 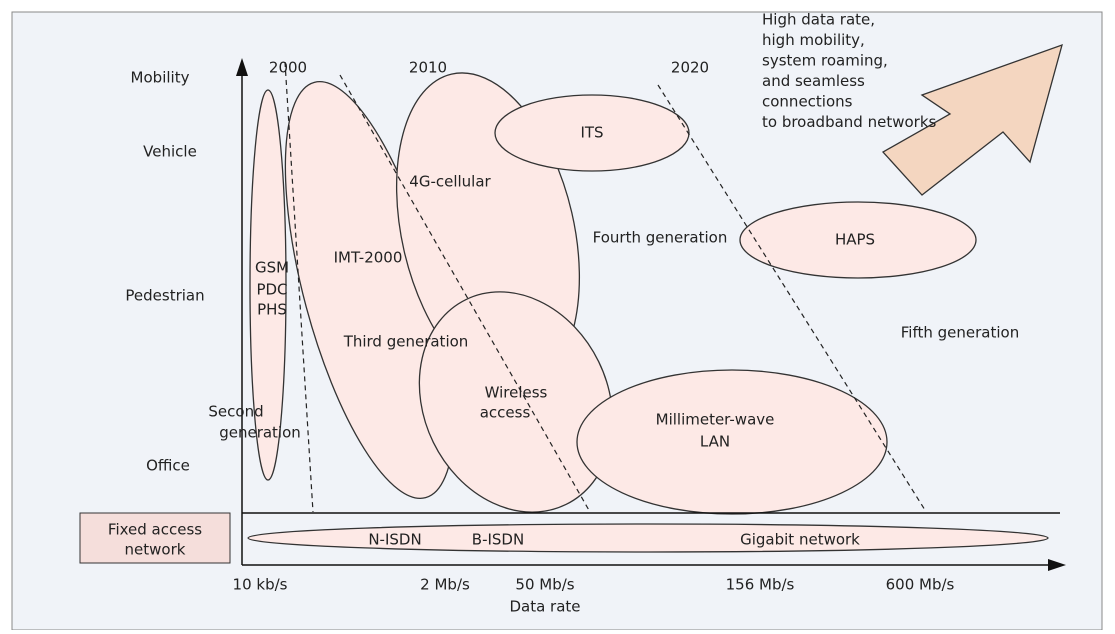 I want to click on label: Fifth generation, so click(x=960, y=333).